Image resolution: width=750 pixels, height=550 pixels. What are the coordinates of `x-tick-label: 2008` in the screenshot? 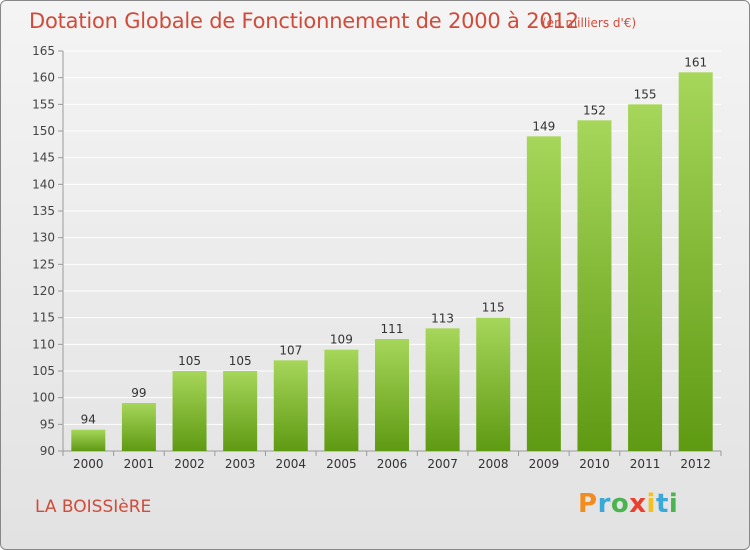 It's located at (493, 464).